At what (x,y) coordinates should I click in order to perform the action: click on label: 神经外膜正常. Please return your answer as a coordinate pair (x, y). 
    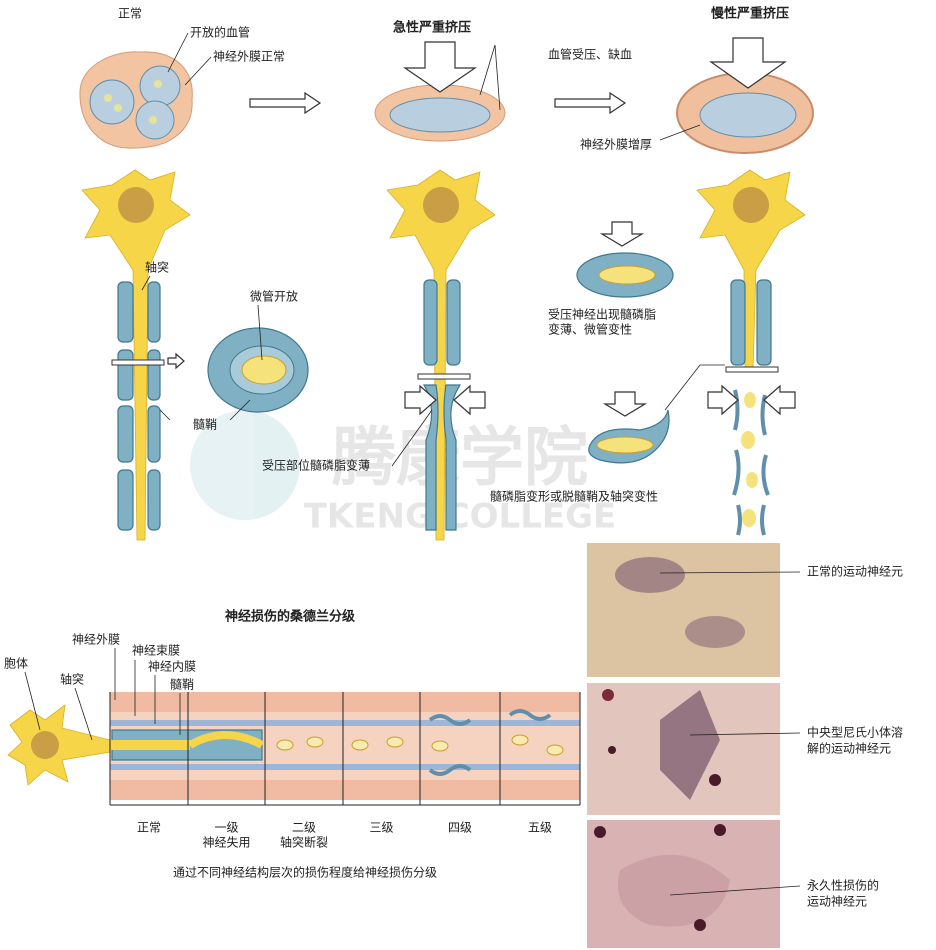
    Looking at the image, I should click on (249, 57).